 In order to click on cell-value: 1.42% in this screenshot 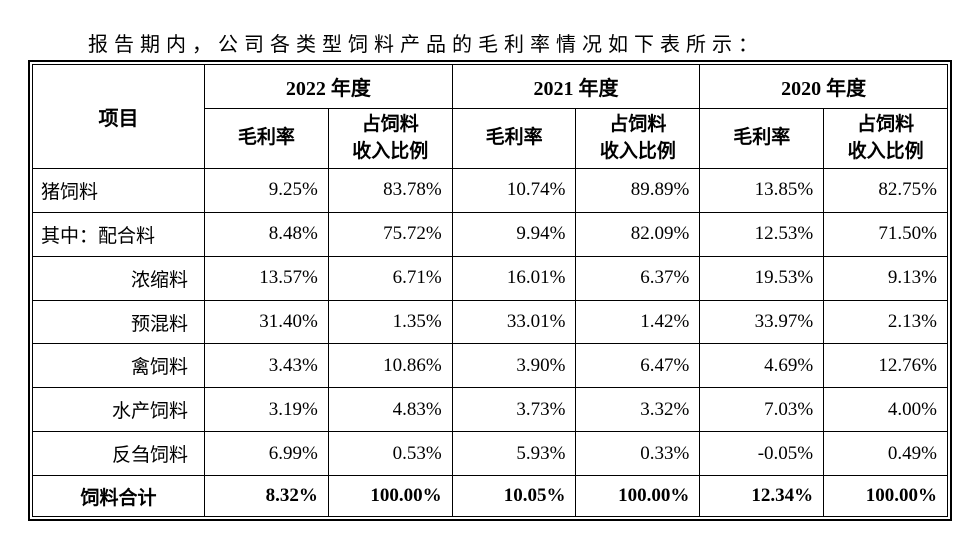, I will do `click(638, 322)`.